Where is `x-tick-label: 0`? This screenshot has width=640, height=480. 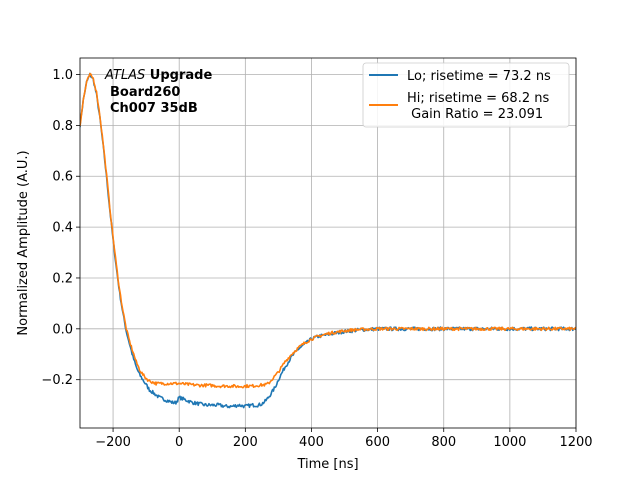 x-tick-label: 0 is located at coordinates (179, 442).